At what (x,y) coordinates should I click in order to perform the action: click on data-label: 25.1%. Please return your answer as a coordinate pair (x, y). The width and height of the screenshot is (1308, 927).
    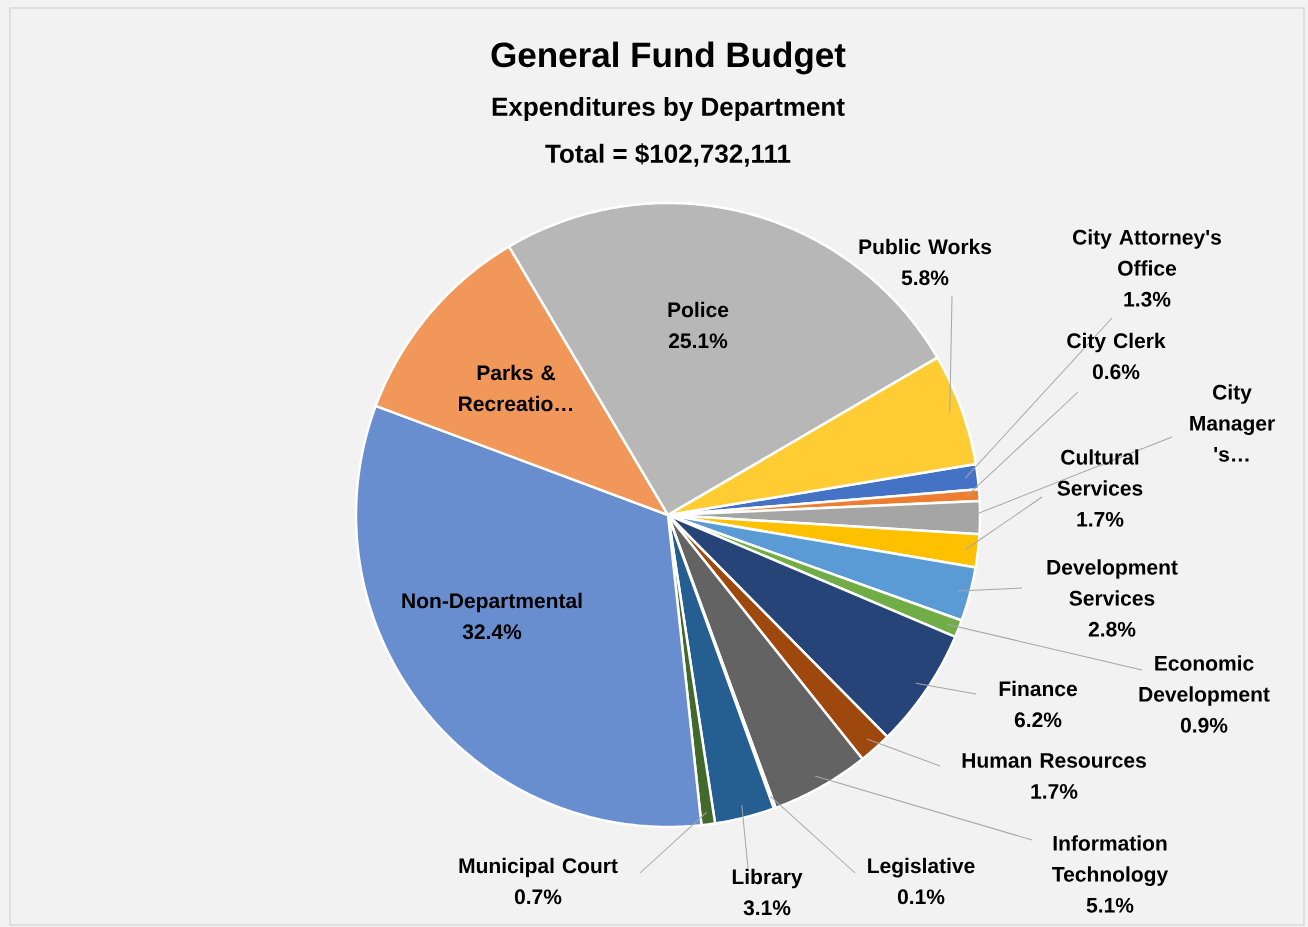
    Looking at the image, I should click on (698, 341).